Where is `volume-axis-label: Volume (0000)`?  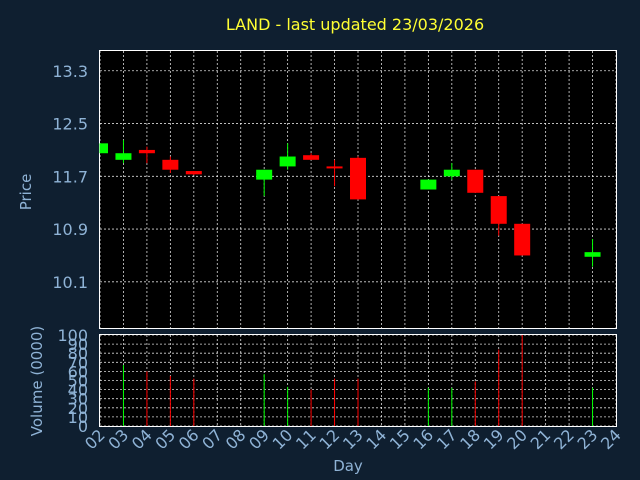 volume-axis-label: Volume (0000) is located at coordinates (37, 381).